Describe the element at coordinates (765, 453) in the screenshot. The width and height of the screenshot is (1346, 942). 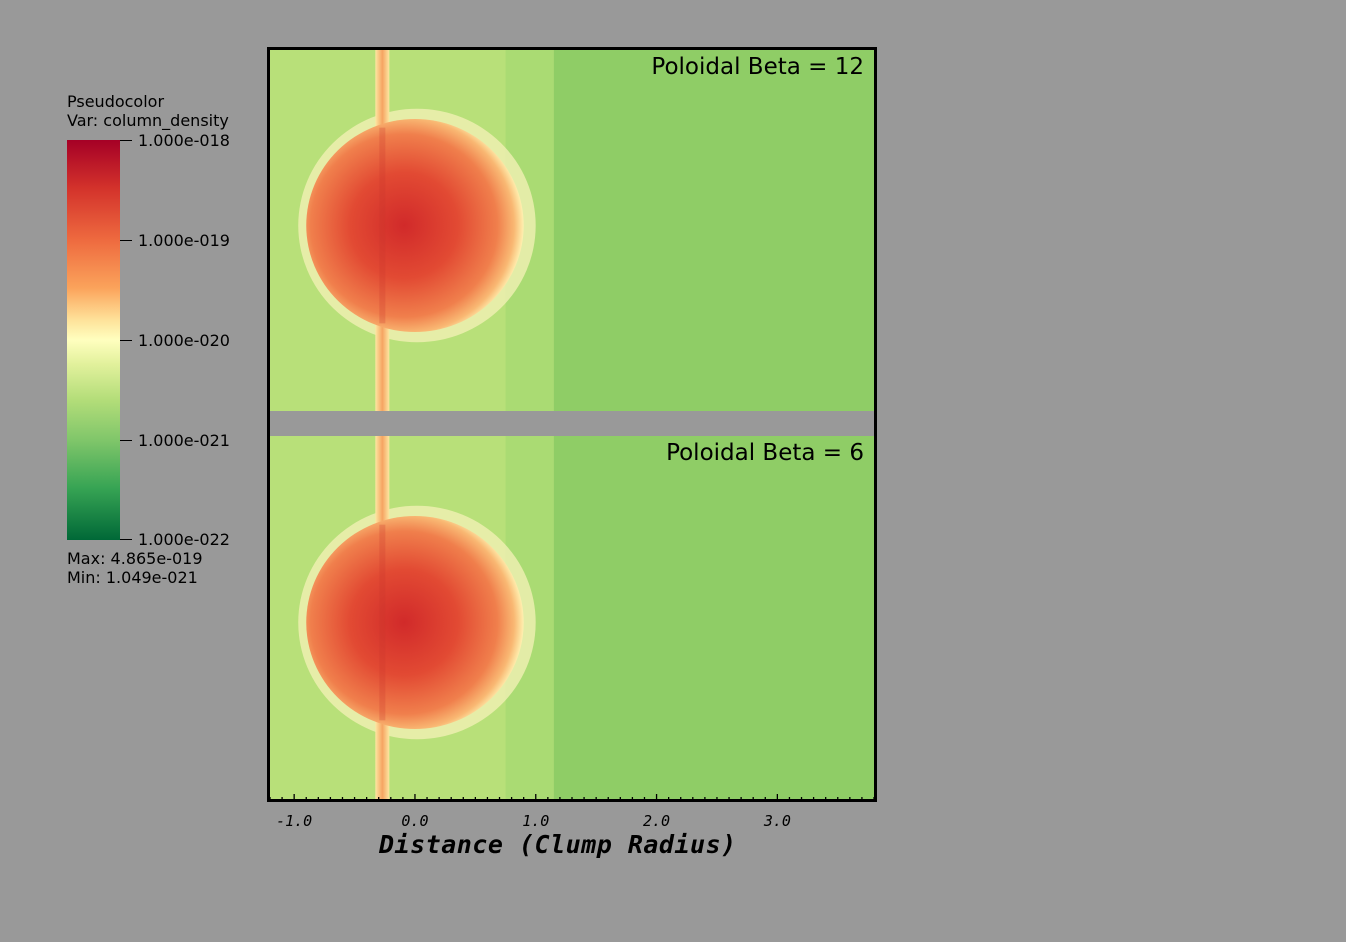
I see `panel-label: Poloidal Beta = 6` at that location.